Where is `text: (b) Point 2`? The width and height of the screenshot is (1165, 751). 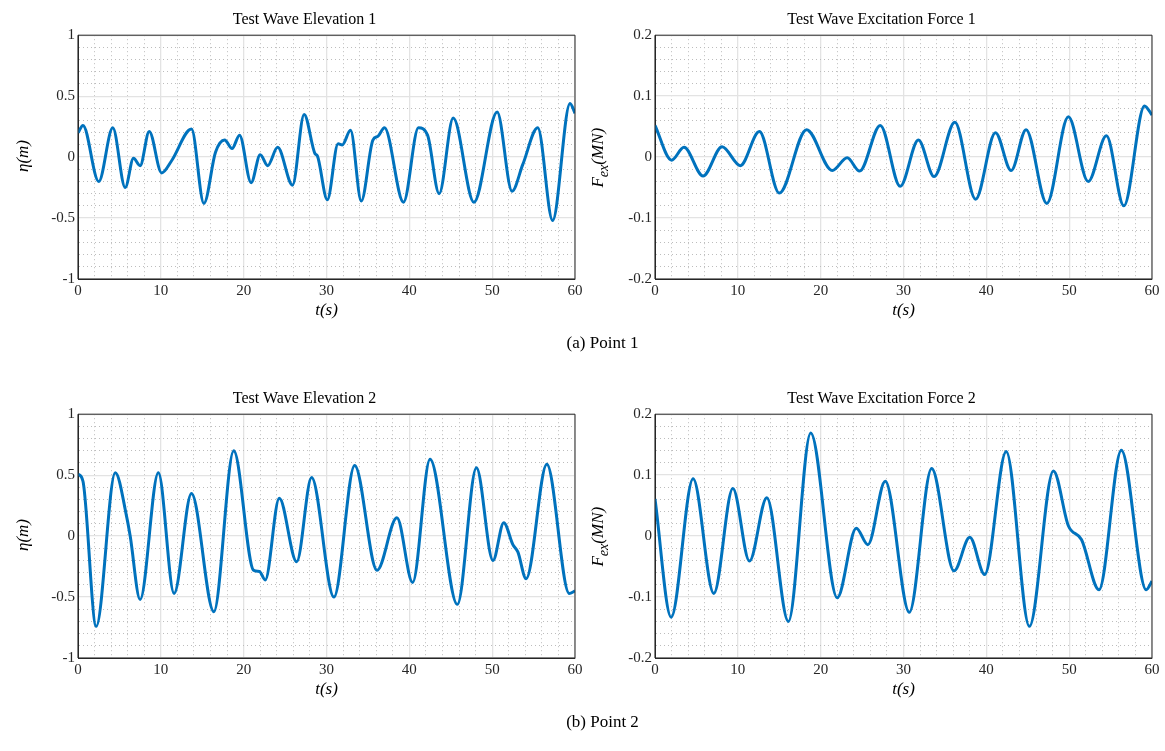
text: (b) Point 2 is located at coordinates (602, 722).